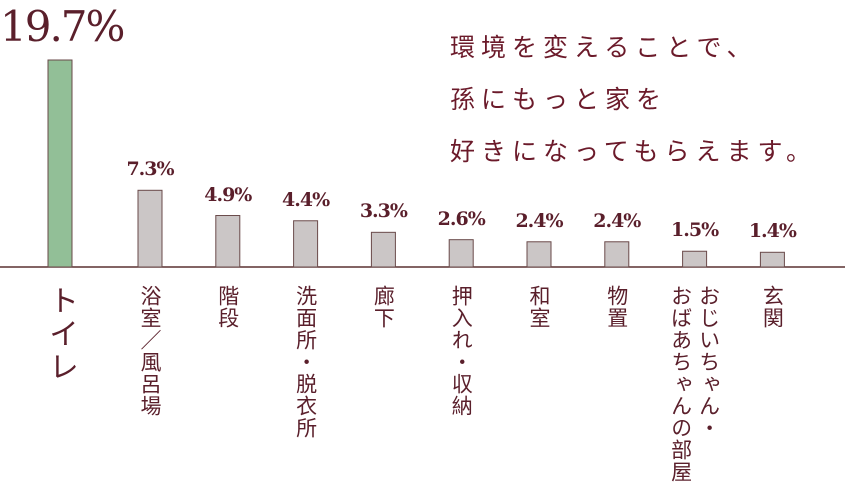 The width and height of the screenshot is (845, 502). What do you see at coordinates (60, 334) in the screenshot?
I see `category-label: トイレ` at bounding box center [60, 334].